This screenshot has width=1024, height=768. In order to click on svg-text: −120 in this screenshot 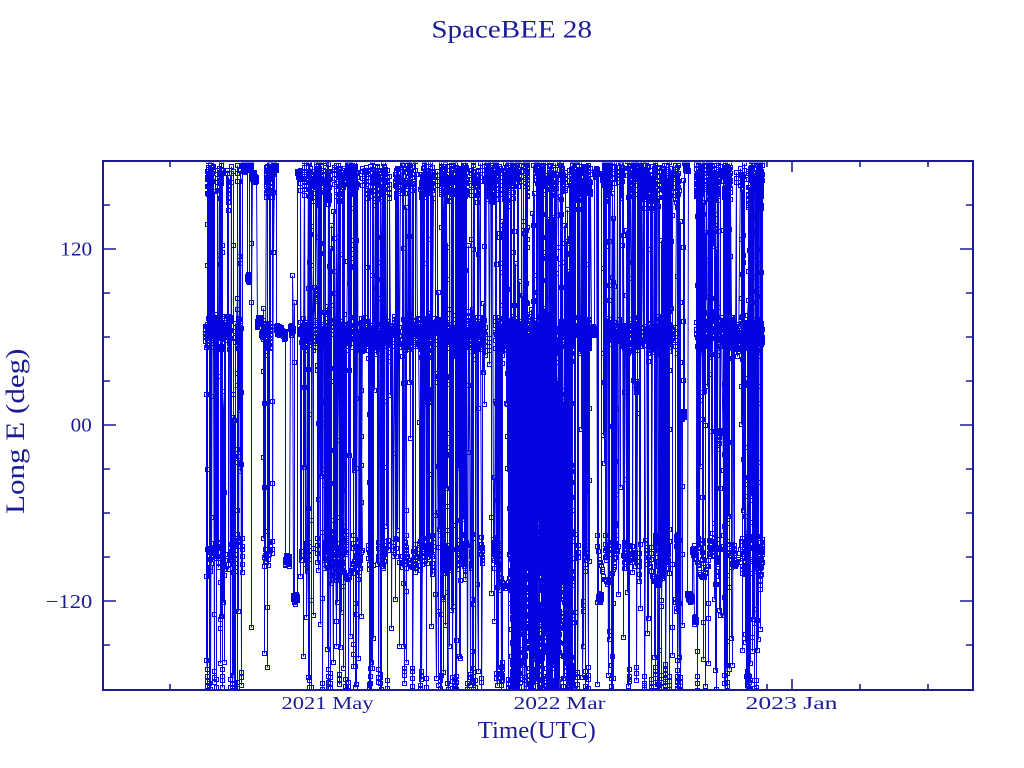, I will do `click(69, 602)`.